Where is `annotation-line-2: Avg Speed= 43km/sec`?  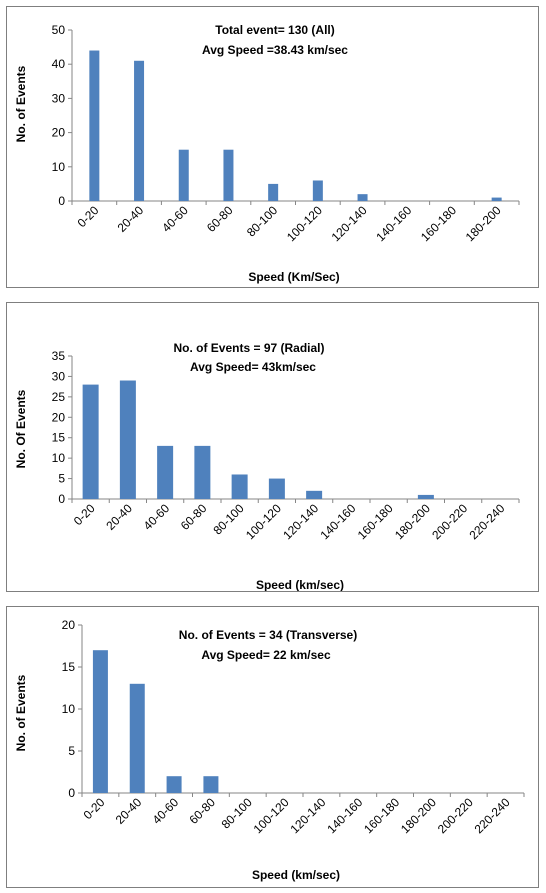
annotation-line-2: Avg Speed= 43km/sec is located at coordinates (253, 367).